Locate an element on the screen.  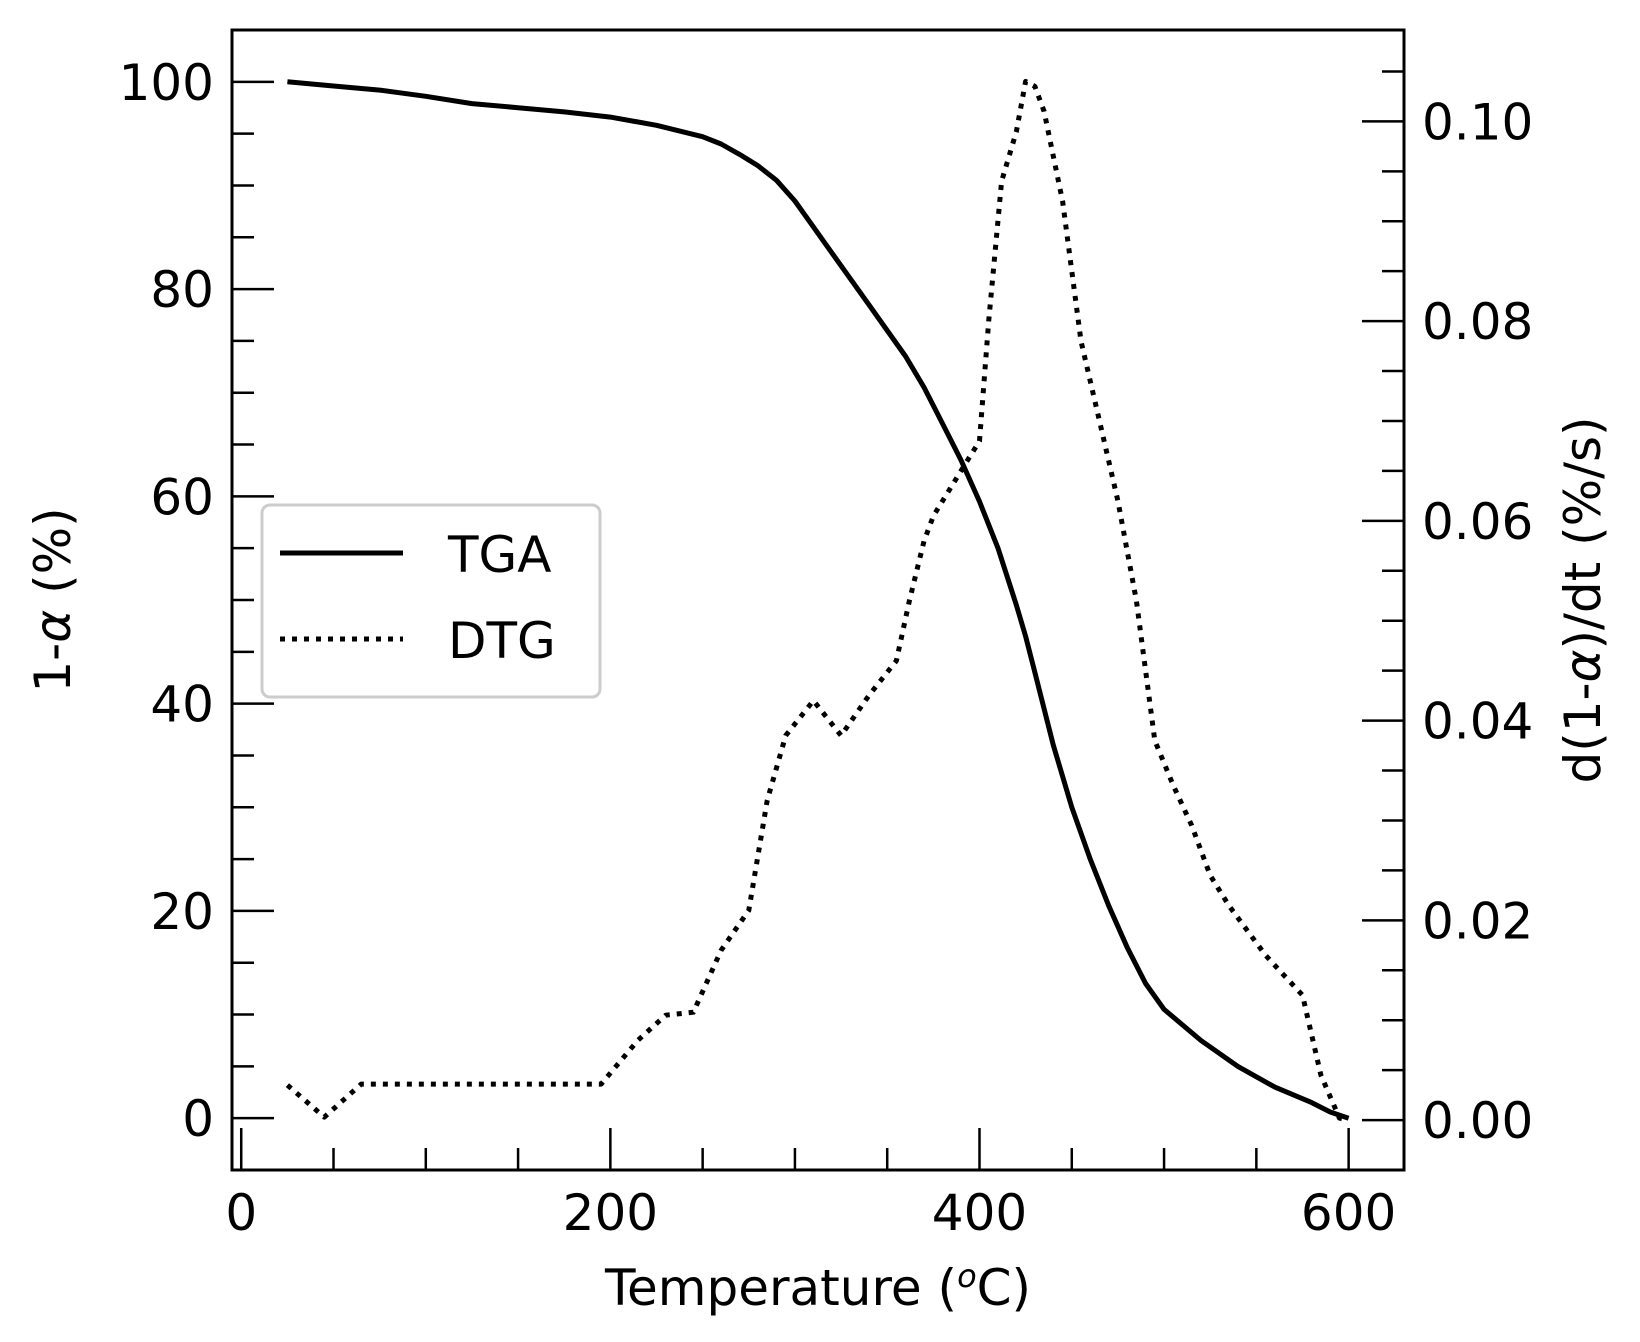
y-right-axis-label: d(1-α)/dt (%/s) is located at coordinates (1583, 599).